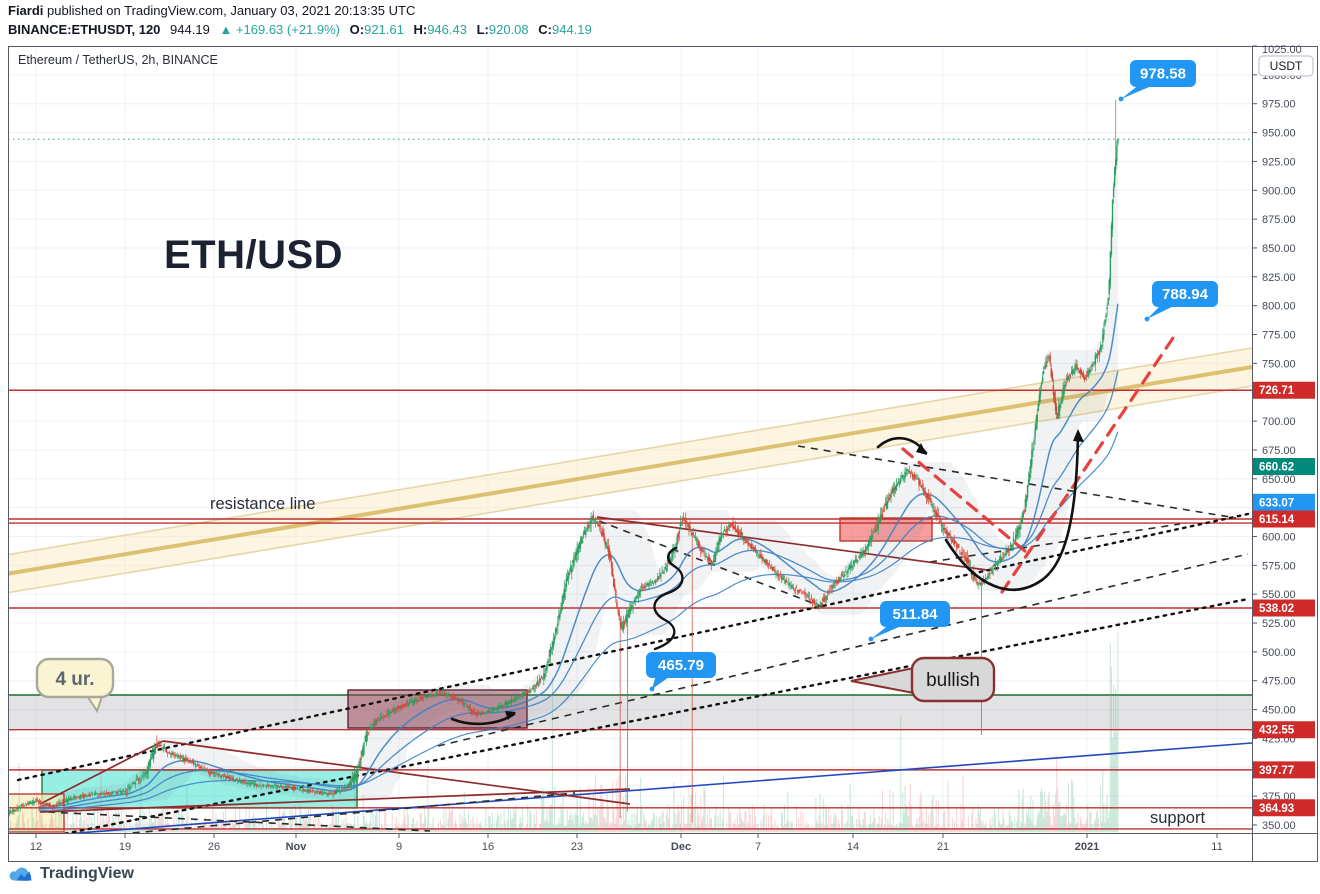 The image size is (1320, 894). I want to click on price-callout-text-2: 511.84, so click(915, 614).